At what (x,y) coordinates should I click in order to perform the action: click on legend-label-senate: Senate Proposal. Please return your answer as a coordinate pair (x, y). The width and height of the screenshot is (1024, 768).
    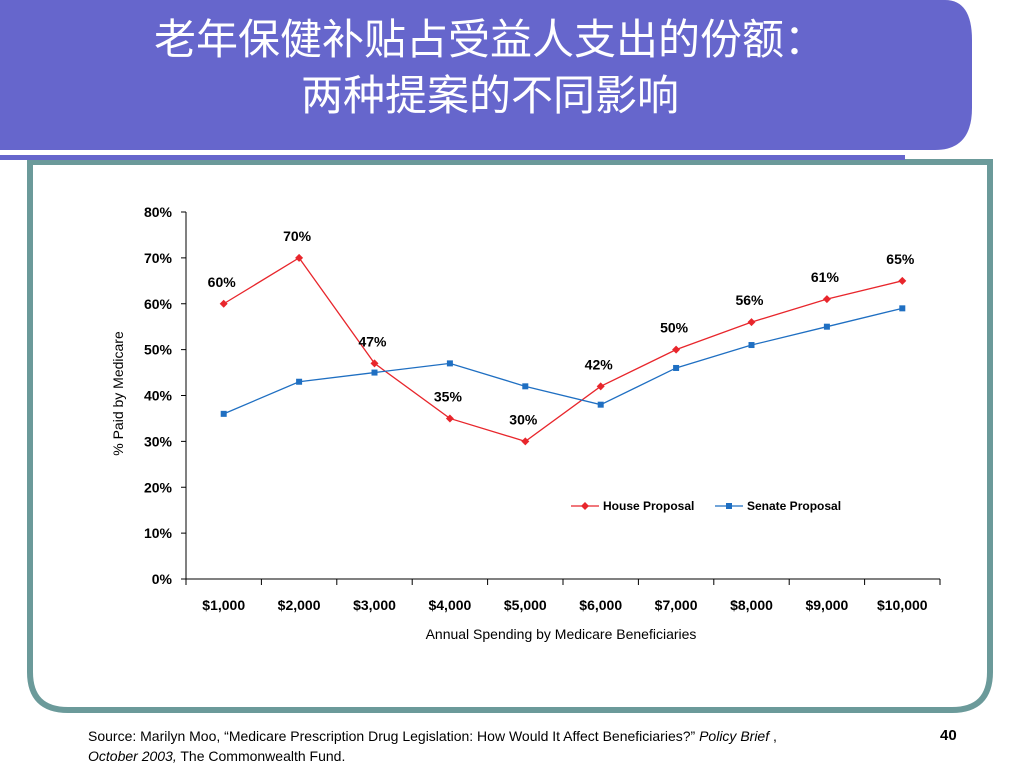
    Looking at the image, I should click on (794, 506).